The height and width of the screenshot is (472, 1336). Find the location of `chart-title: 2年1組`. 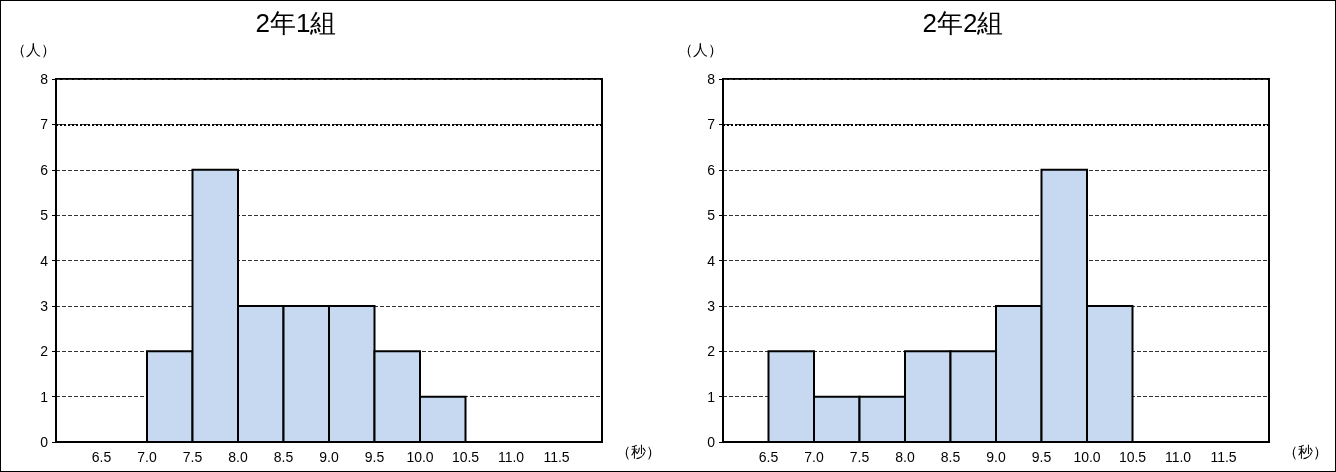

chart-title: 2年1組 is located at coordinates (296, 23).